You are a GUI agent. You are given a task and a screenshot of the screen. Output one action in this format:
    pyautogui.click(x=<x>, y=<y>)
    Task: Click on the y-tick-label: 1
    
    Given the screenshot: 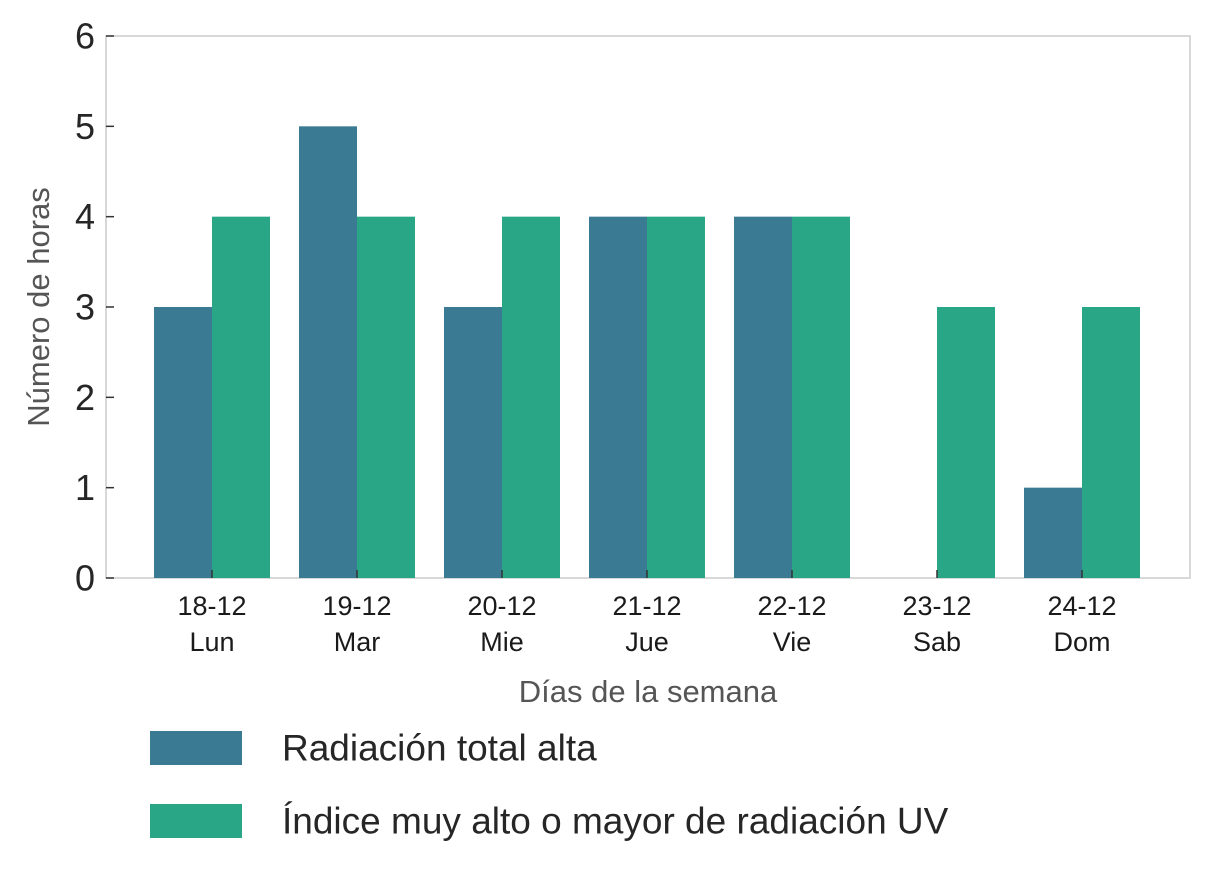 What is the action you would take?
    pyautogui.click(x=85, y=487)
    